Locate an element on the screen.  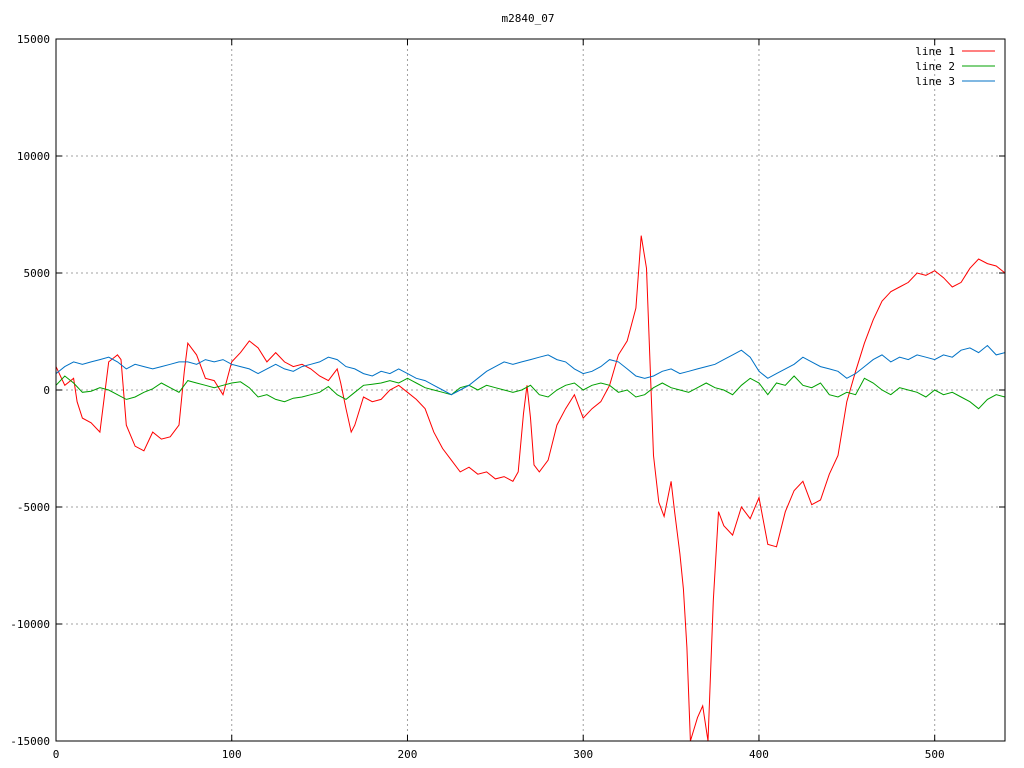
y-tick-label: 0 is located at coordinates (46, 390).